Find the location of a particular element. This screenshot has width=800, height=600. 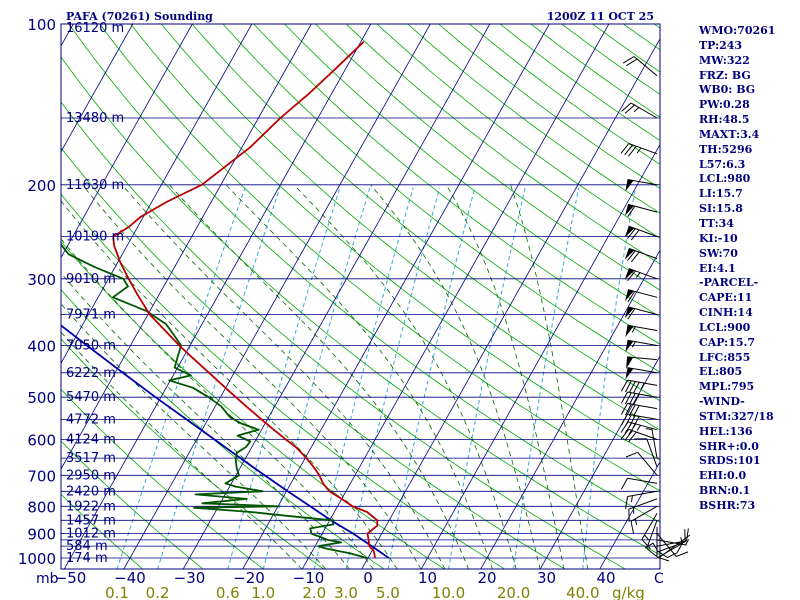

sounding-index-item: MAXT:3.4 is located at coordinates (729, 134).